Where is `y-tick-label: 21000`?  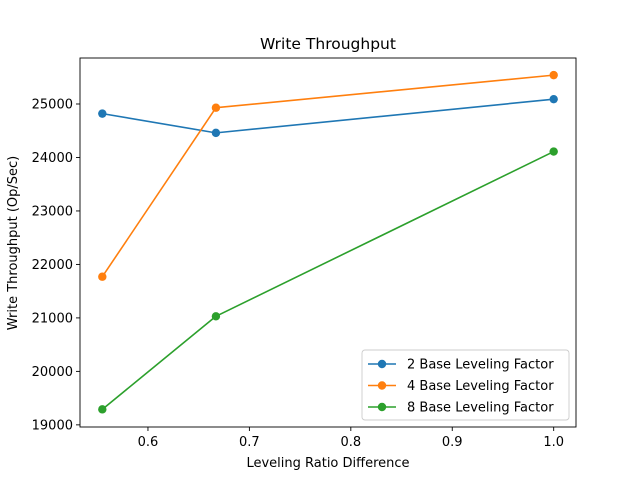
y-tick-label: 21000 is located at coordinates (52, 318).